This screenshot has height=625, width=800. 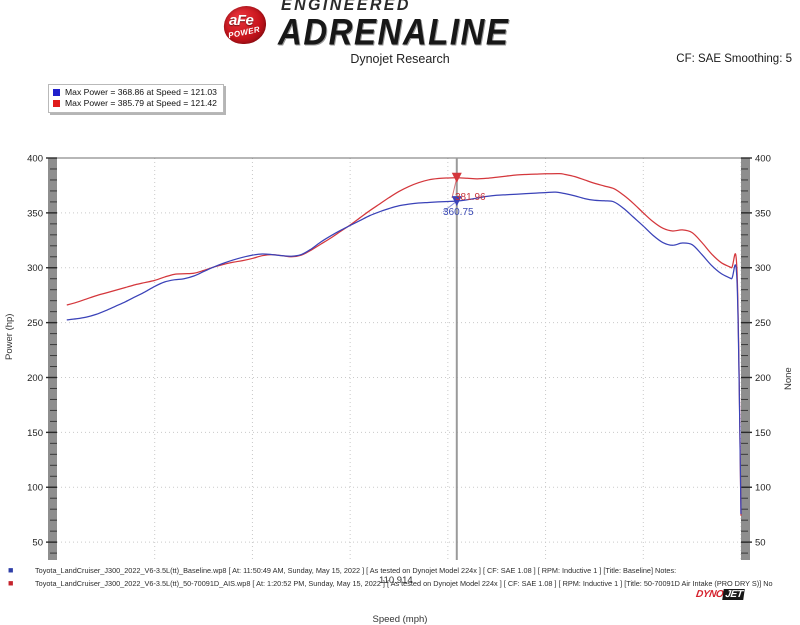 What do you see at coordinates (394, 31) in the screenshot?
I see `adrenaline-word: ADRENALINE` at bounding box center [394, 31].